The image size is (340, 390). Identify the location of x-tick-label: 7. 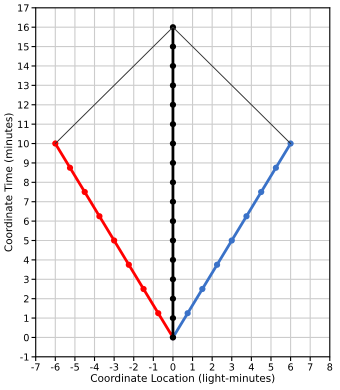
(310, 366).